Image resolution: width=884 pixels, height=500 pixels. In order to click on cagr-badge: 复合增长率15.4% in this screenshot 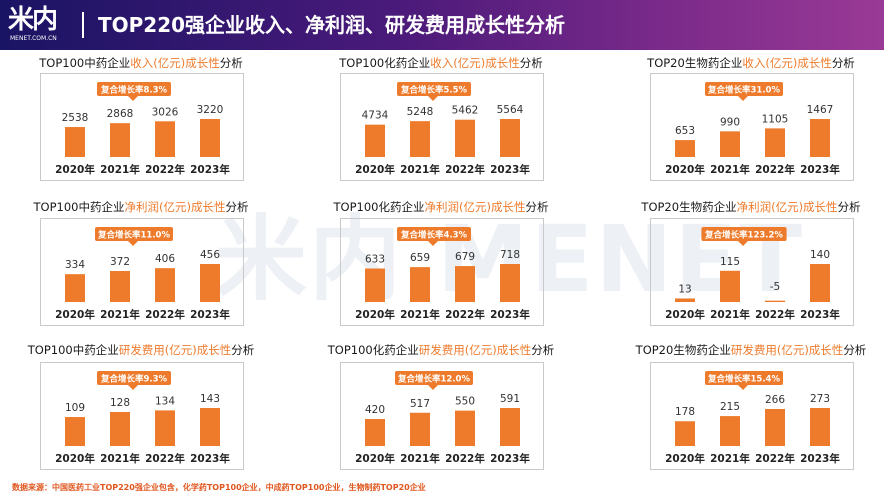, I will do `click(744, 380)`.